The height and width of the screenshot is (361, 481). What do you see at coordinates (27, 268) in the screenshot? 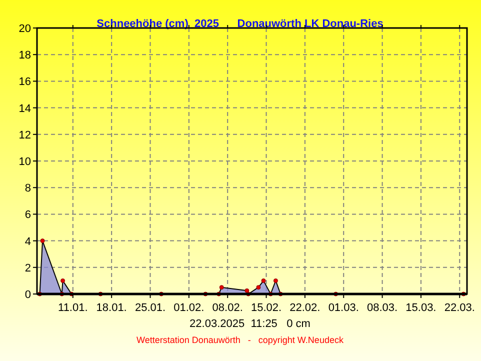
I see `y-tick-label: 2` at bounding box center [27, 268].